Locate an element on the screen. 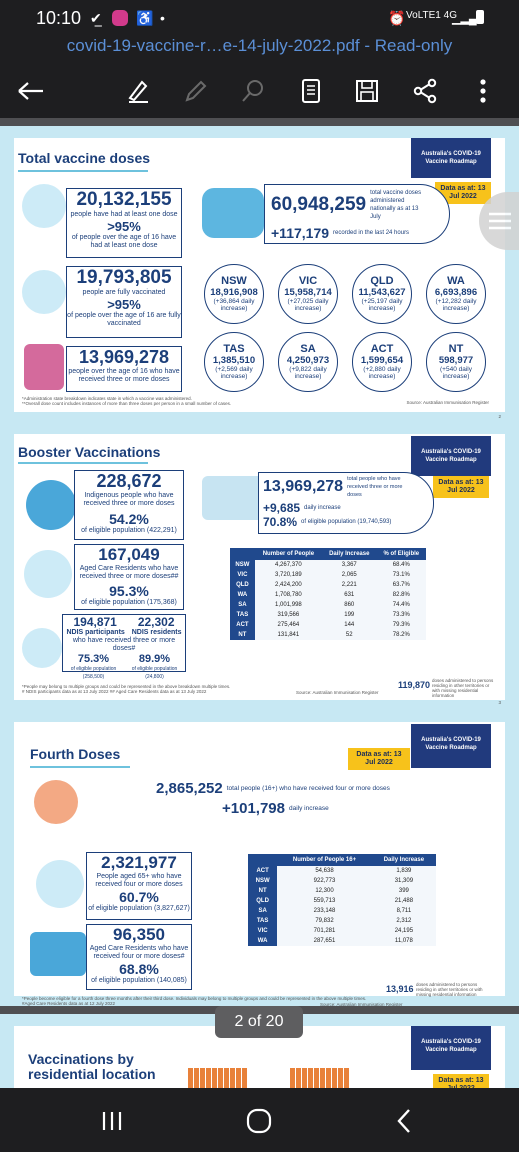  booster-daily-label: daily increase is located at coordinates (322, 508).